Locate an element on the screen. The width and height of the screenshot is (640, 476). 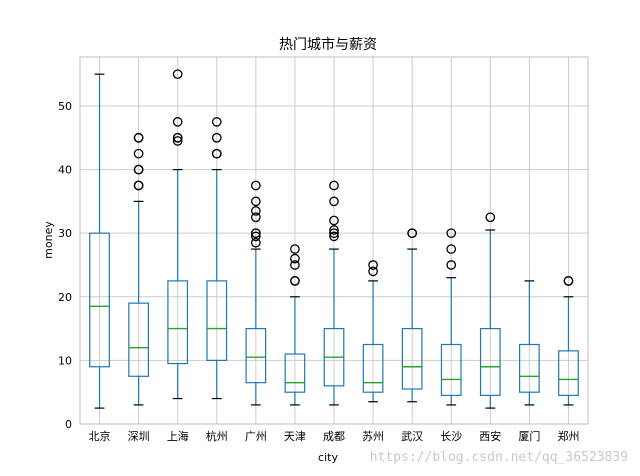
x-tick-label: 武汉 is located at coordinates (412, 436).